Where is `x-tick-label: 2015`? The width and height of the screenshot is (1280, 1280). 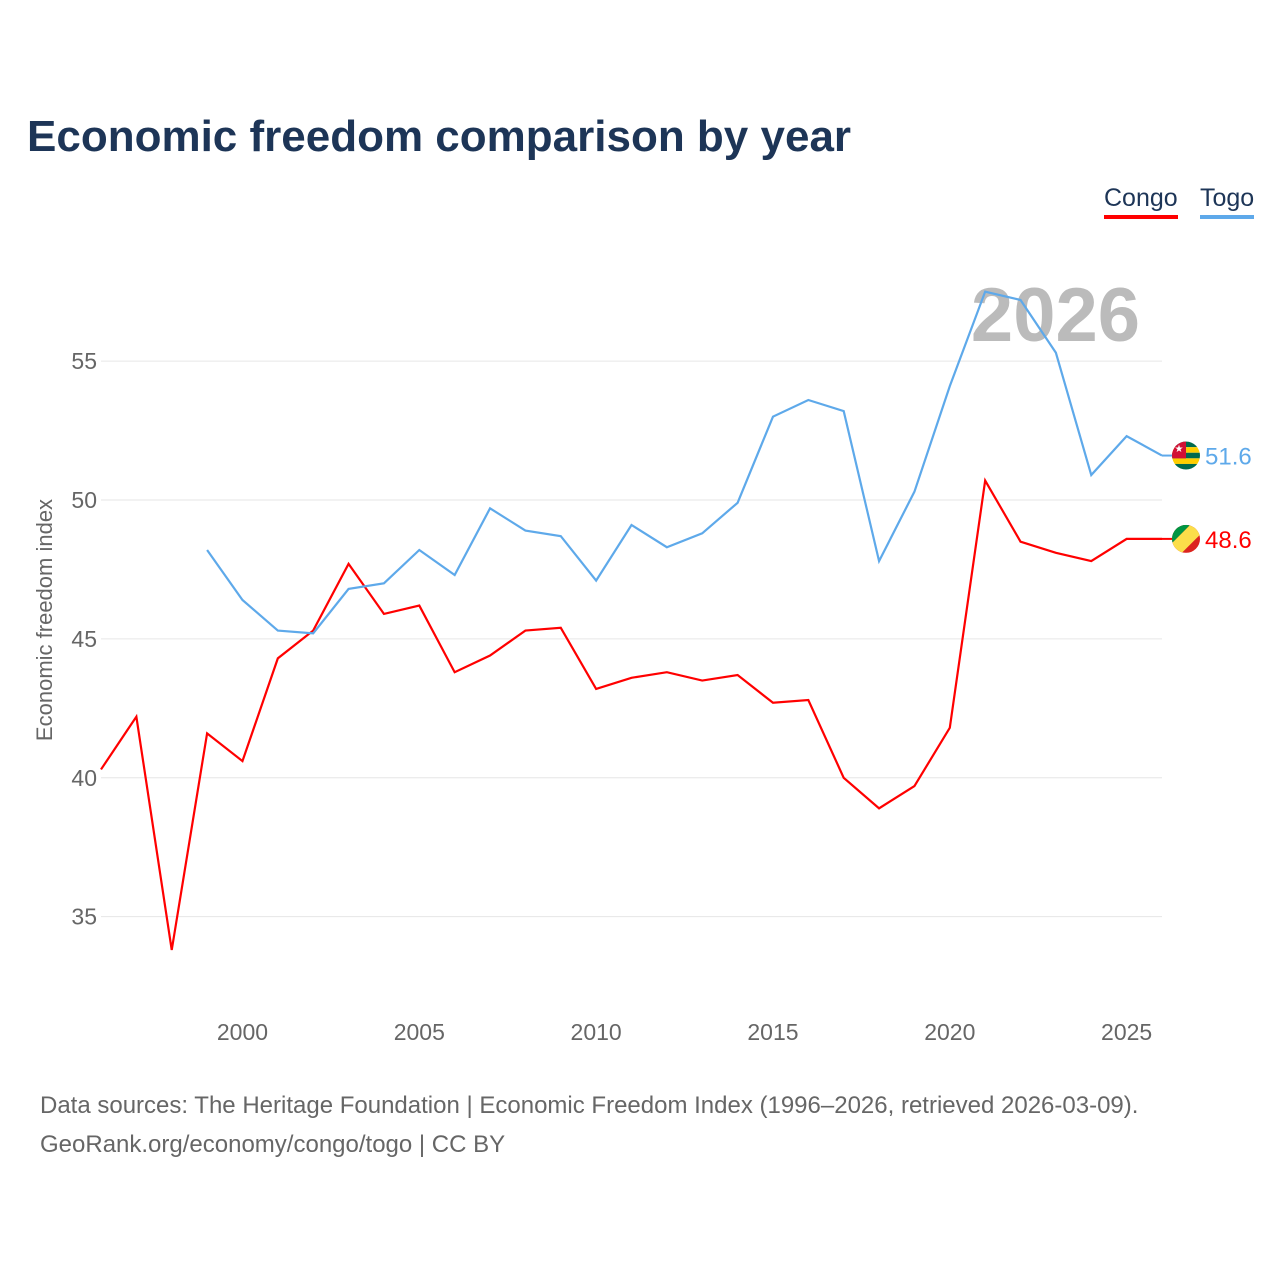 x-tick-label: 2015 is located at coordinates (772, 1032).